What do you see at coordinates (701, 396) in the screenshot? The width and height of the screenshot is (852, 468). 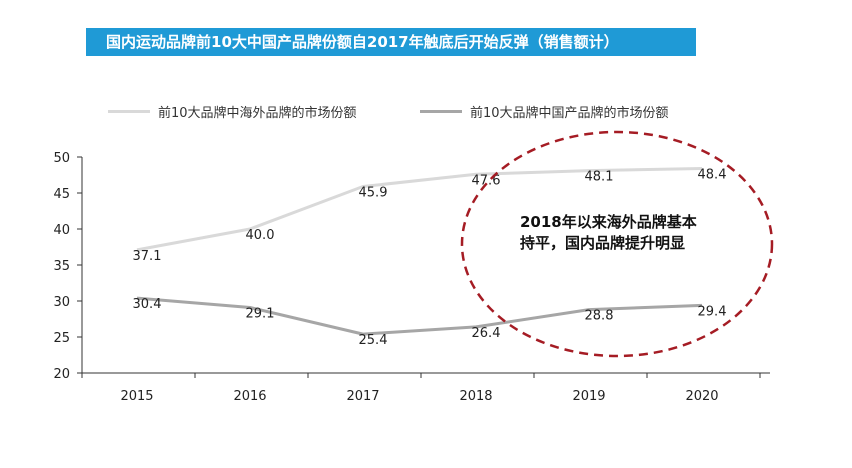 I see `x-tick-label: 2020` at bounding box center [701, 396].